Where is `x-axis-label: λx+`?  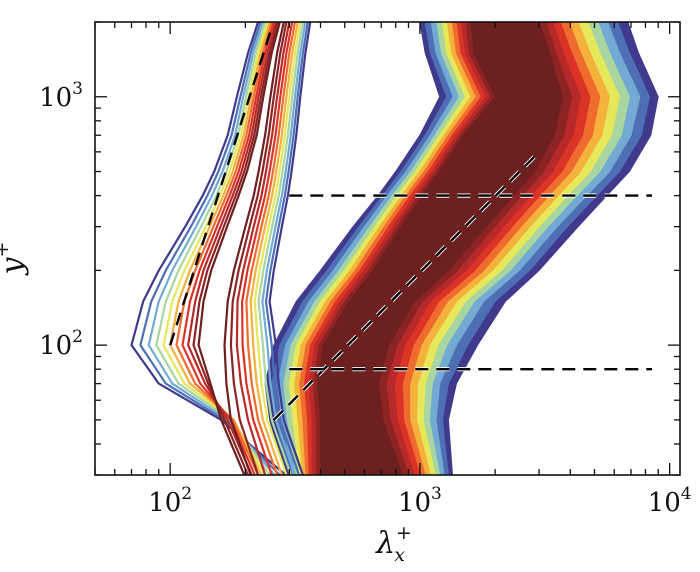 x-axis-label: λx+ is located at coordinates (393, 544).